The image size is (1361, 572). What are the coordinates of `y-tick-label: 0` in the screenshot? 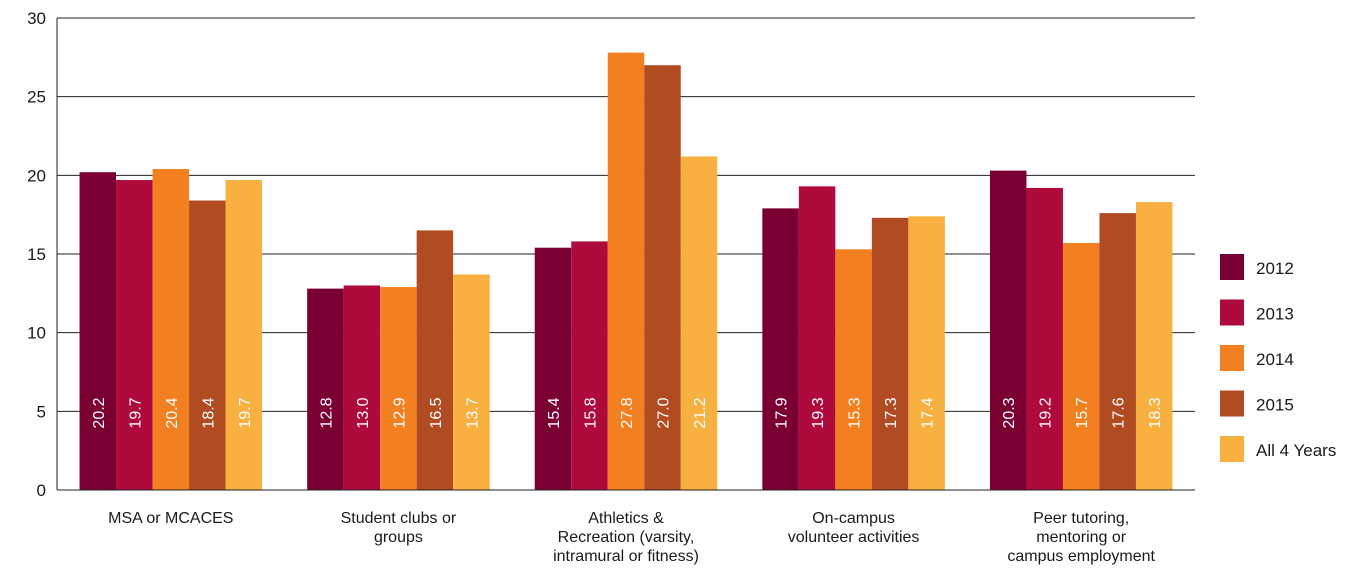 It's located at (41, 490).